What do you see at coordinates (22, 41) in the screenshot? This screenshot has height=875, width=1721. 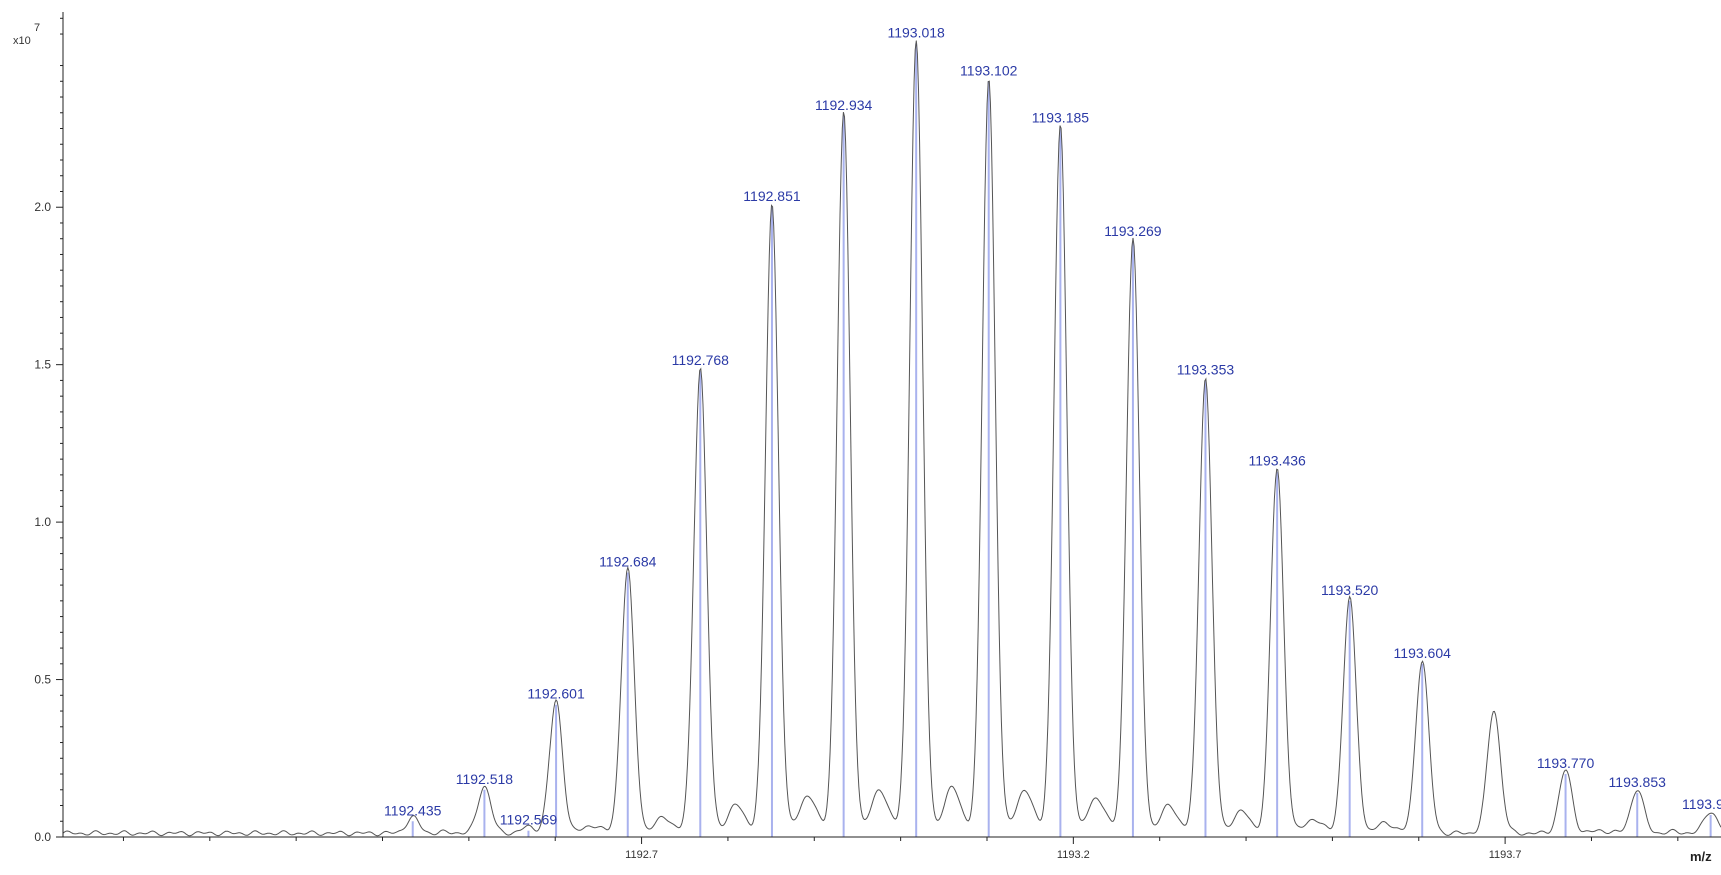 I see `y-exponent-label: x10` at bounding box center [22, 41].